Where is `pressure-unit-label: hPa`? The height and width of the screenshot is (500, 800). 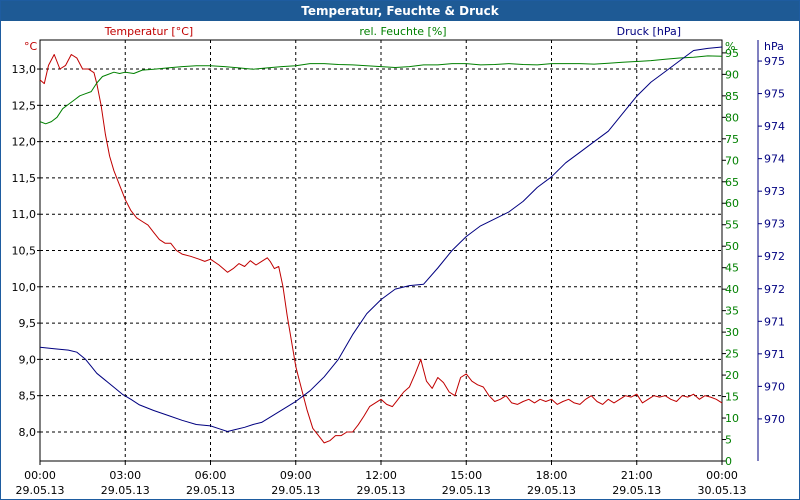 pressure-unit-label: hPa is located at coordinates (774, 46).